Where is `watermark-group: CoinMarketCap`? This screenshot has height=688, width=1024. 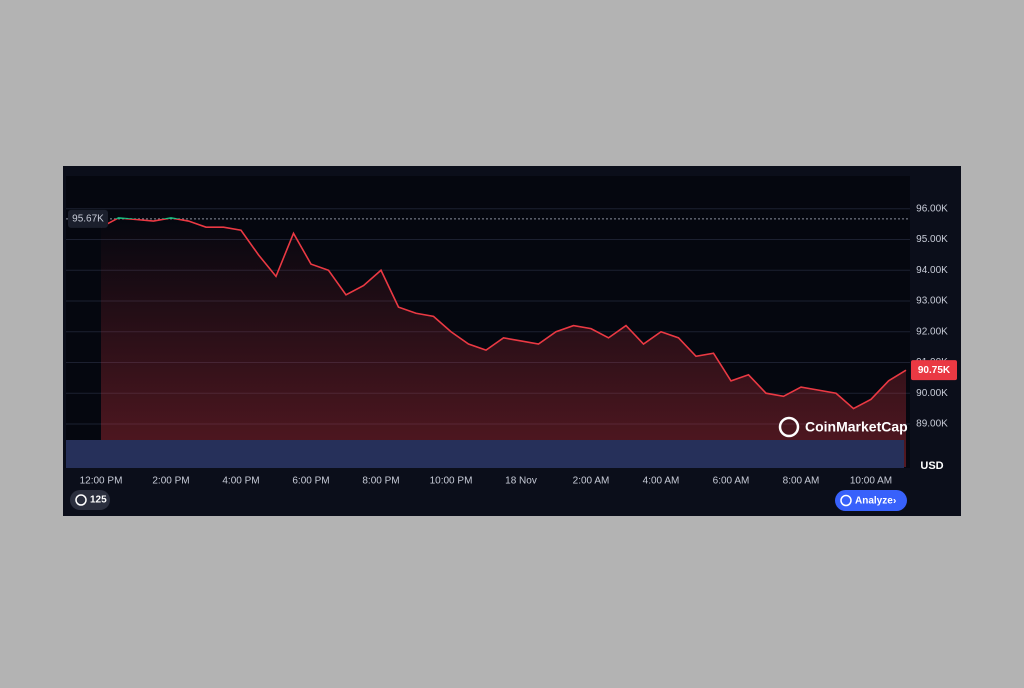 watermark-group: CoinMarketCap is located at coordinates (843, 427).